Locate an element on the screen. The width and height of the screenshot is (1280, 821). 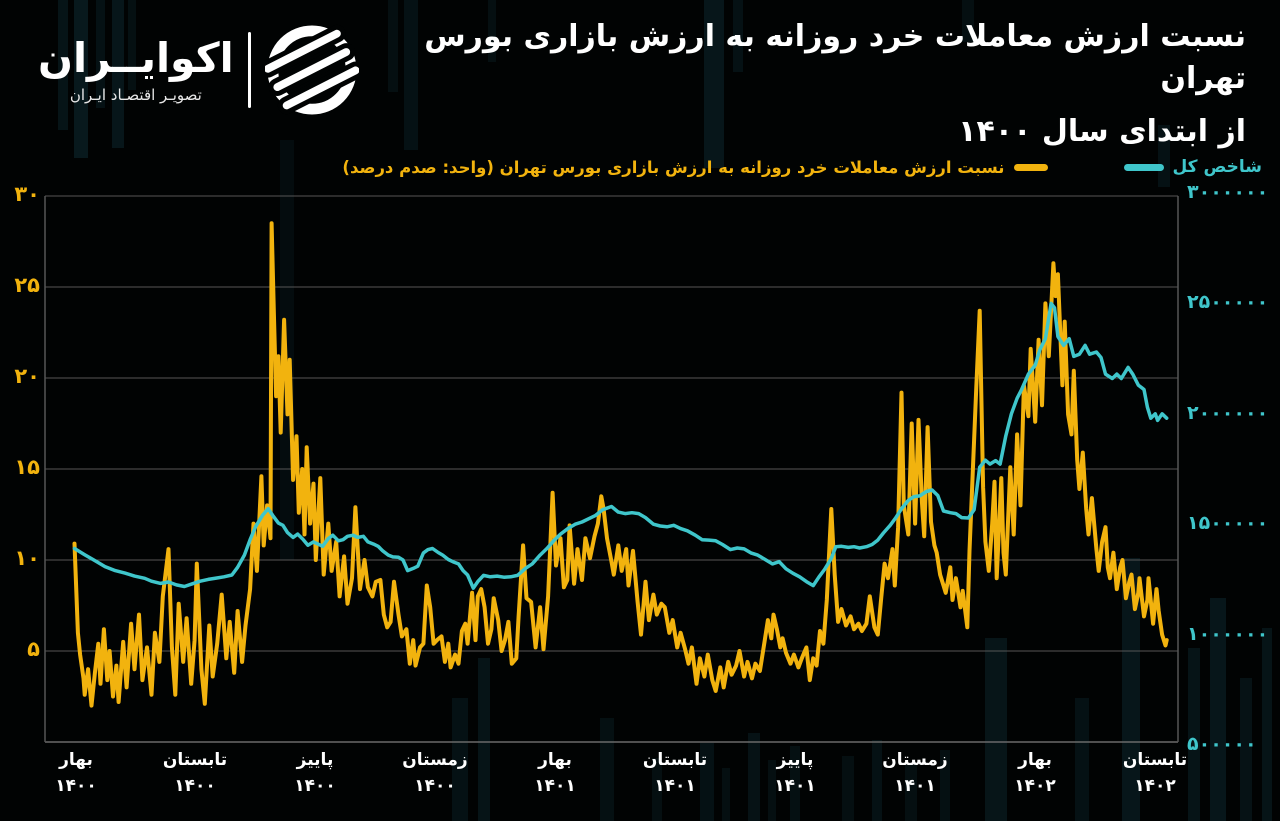
right-axis-tick-label: ۳۰۰۰۰۰۰ is located at coordinates (1228, 192).